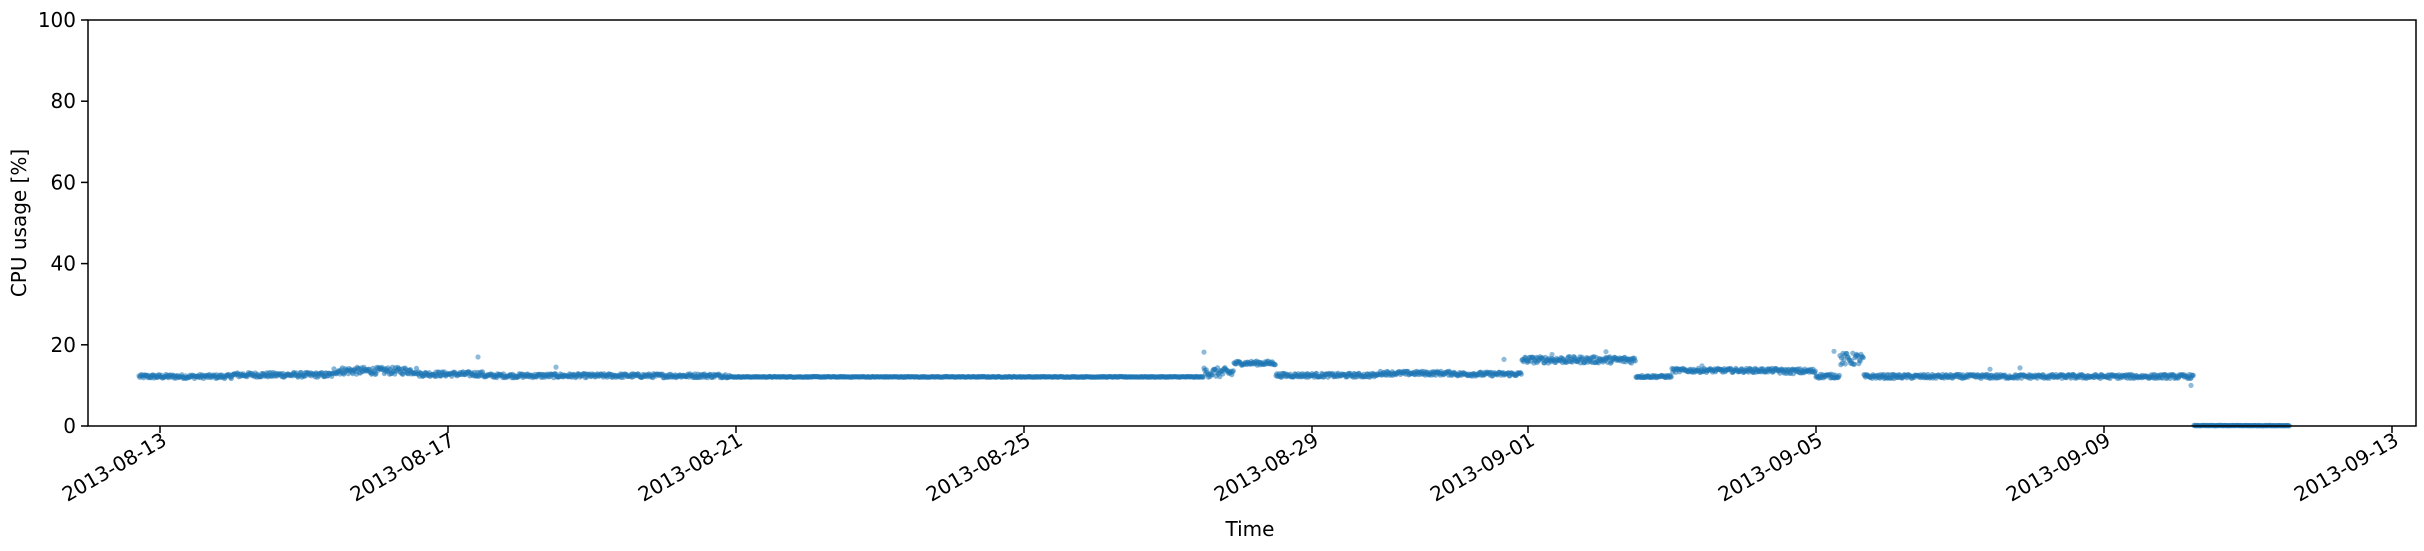  I want to click on data-points, so click(1214, 388).